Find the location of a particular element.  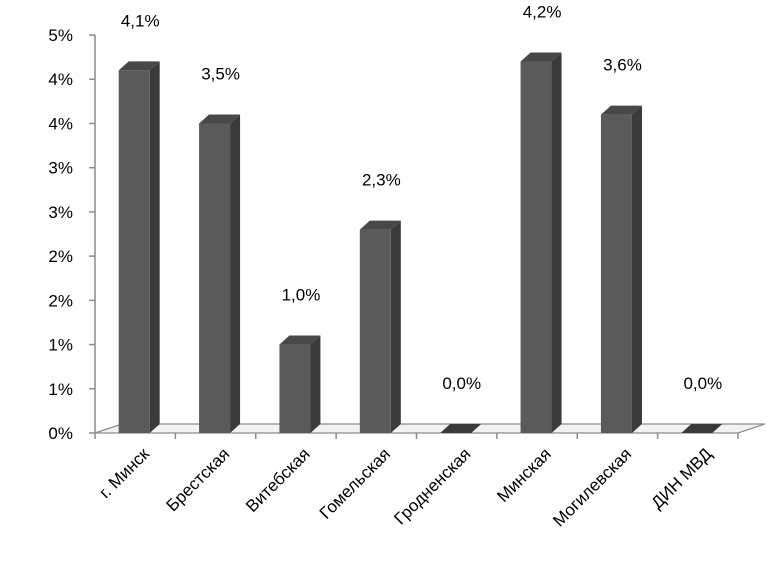

category-label: Гомельская is located at coordinates (355, 483).